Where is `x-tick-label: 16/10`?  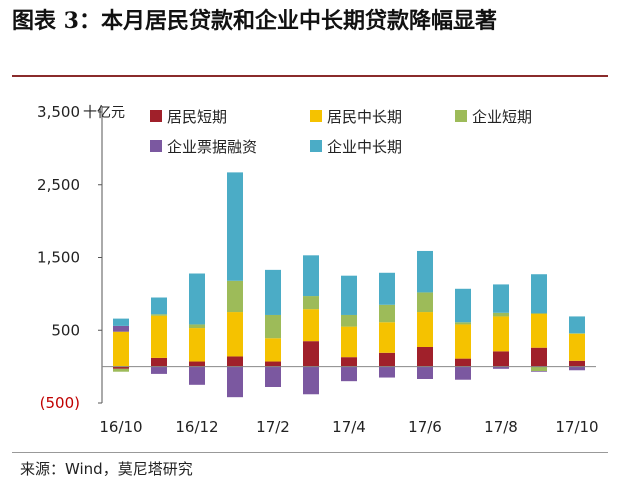
x-tick-label: 16/10 is located at coordinates (120, 427).